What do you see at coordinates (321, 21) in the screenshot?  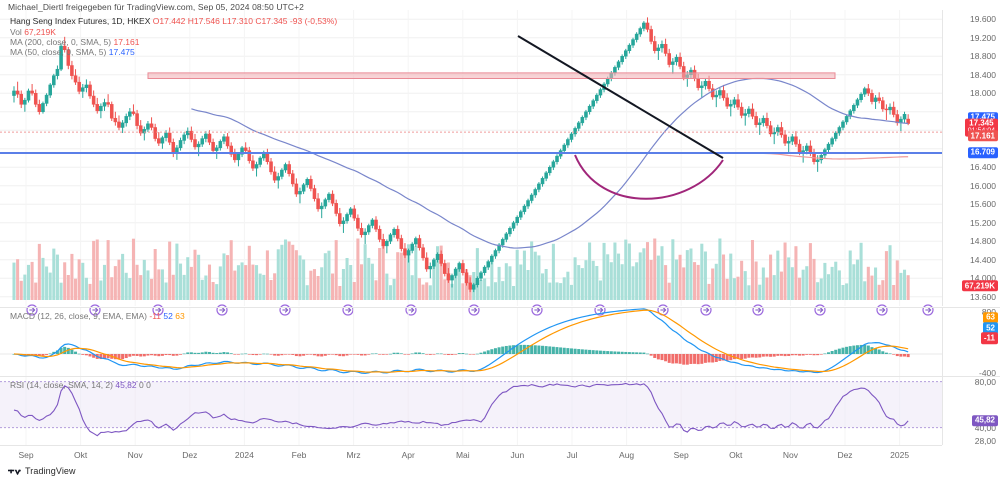 I see `price-change-percent: (-0,53%)` at bounding box center [321, 21].